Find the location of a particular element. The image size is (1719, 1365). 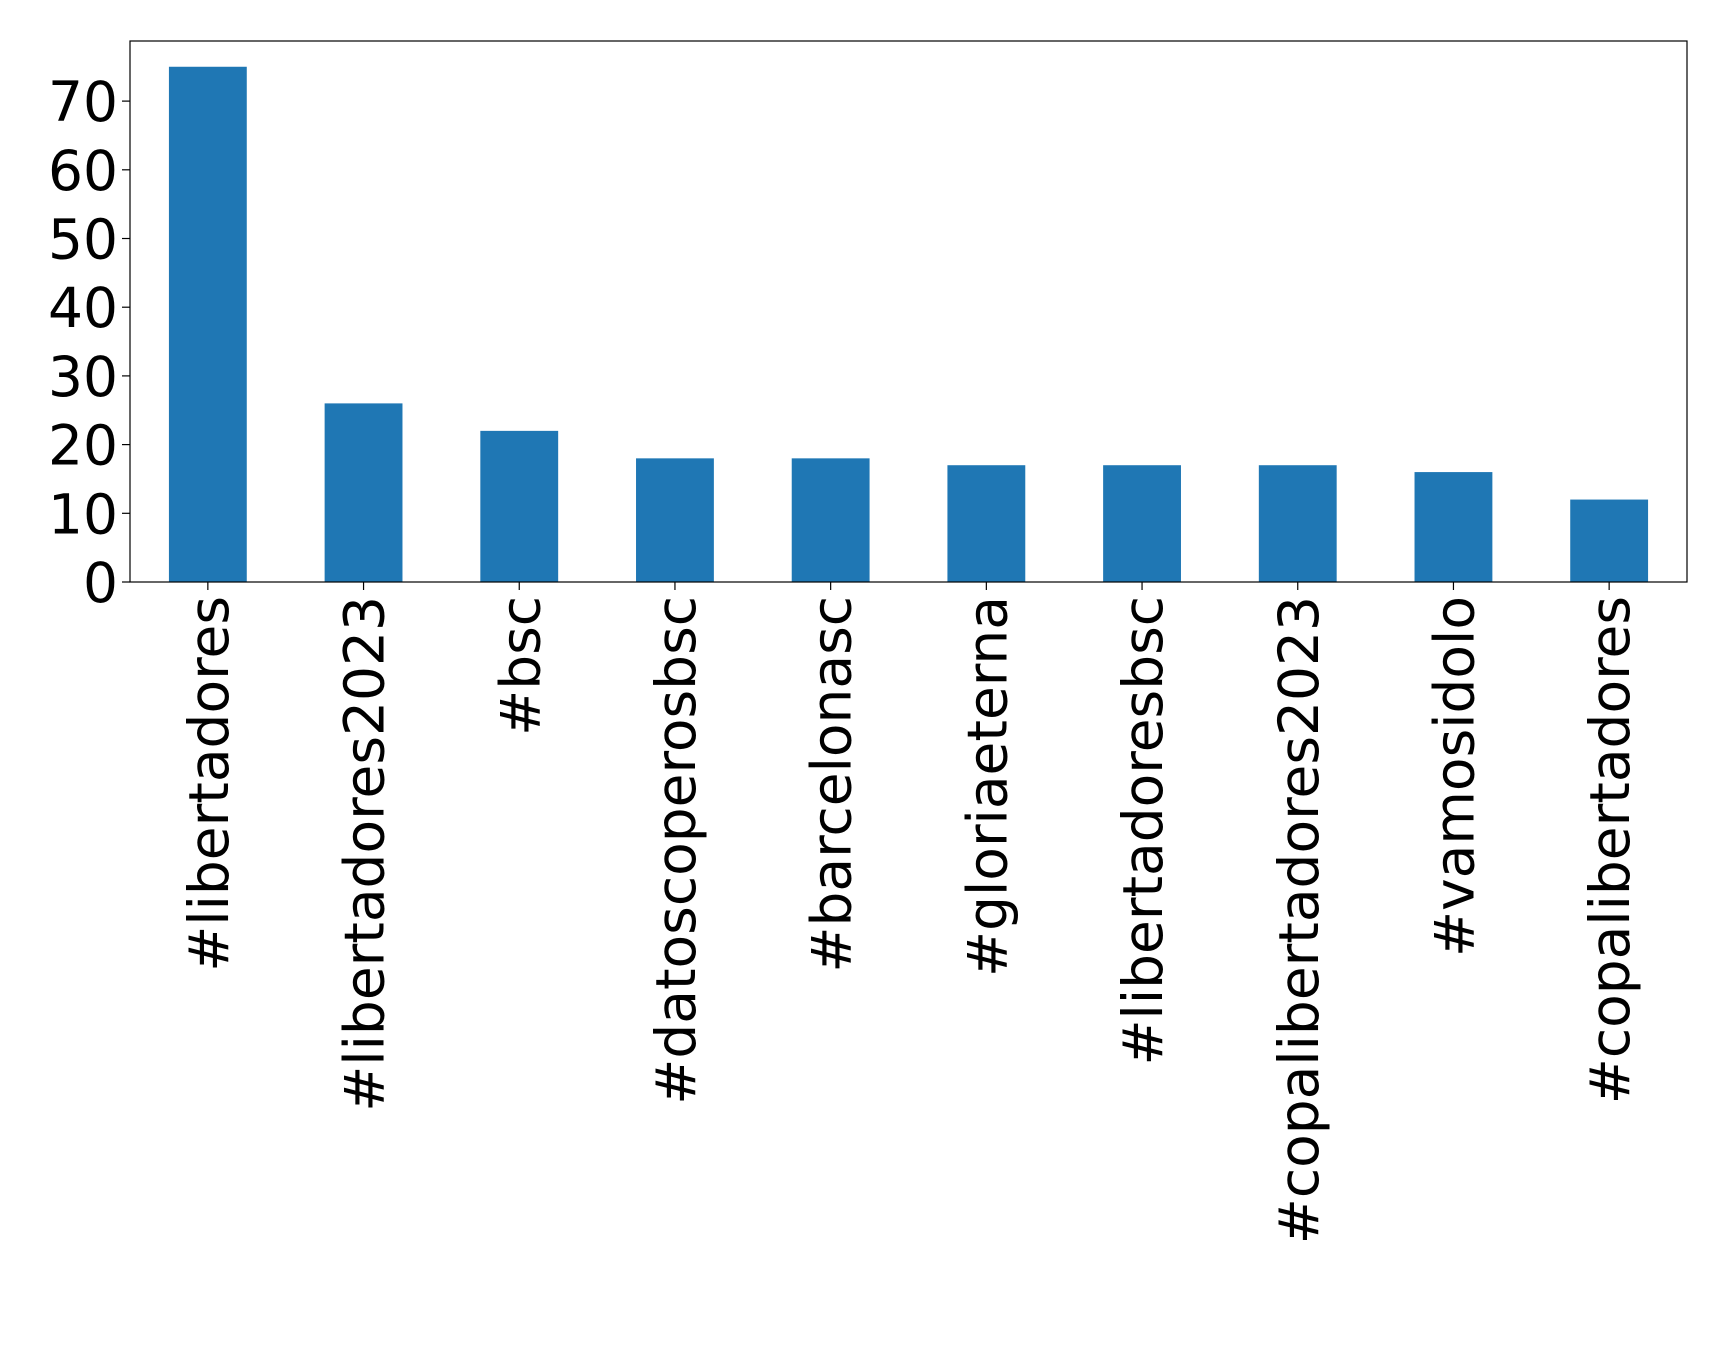

x-tick-label: #bsc is located at coordinates (520, 666).